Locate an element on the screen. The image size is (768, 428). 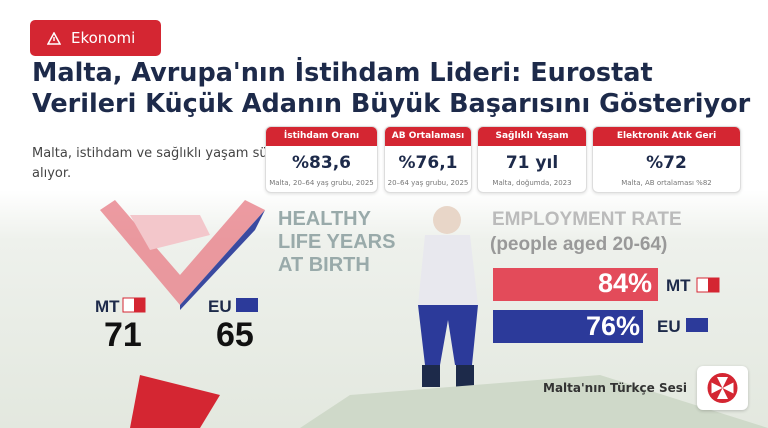
card-value: 71 yıl is located at coordinates (532, 163).